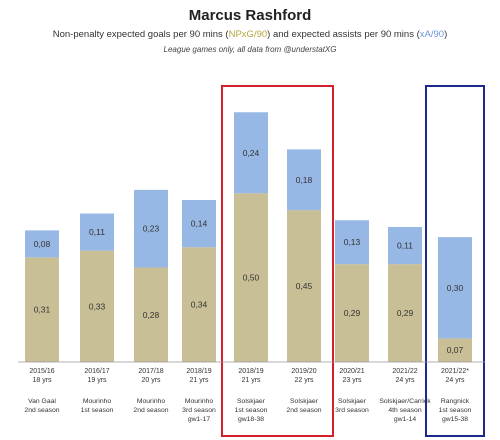 The height and width of the screenshot is (440, 500). Describe the element at coordinates (151, 380) in the screenshot. I see `tick-label-age: 20 yrs` at that location.